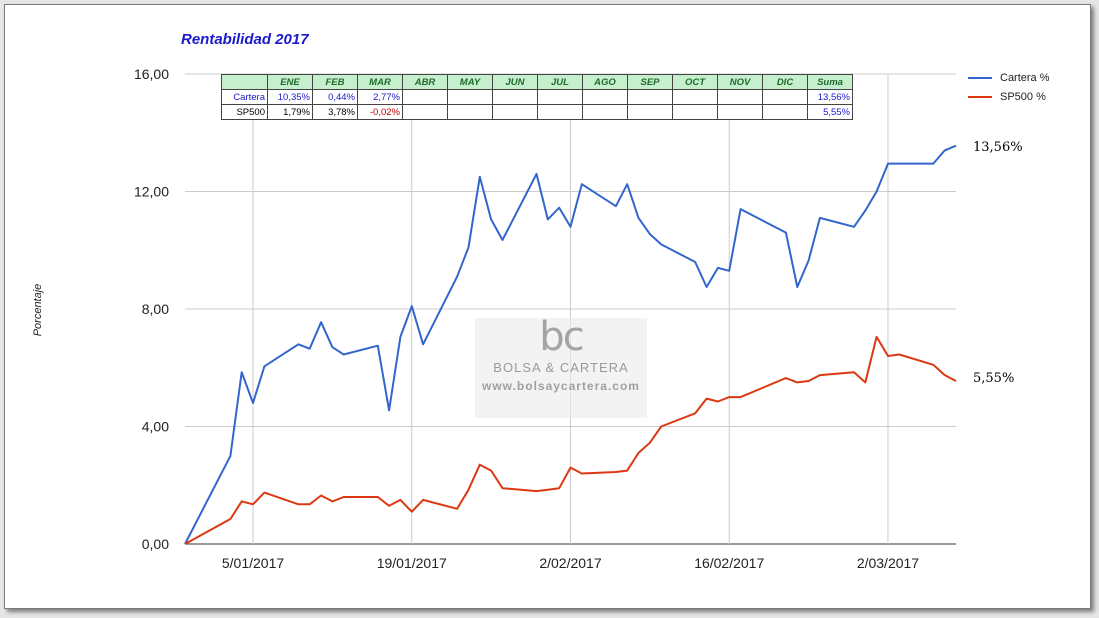 This screenshot has width=1099, height=618. I want to click on y-tick-label: 8,00, so click(155, 309).